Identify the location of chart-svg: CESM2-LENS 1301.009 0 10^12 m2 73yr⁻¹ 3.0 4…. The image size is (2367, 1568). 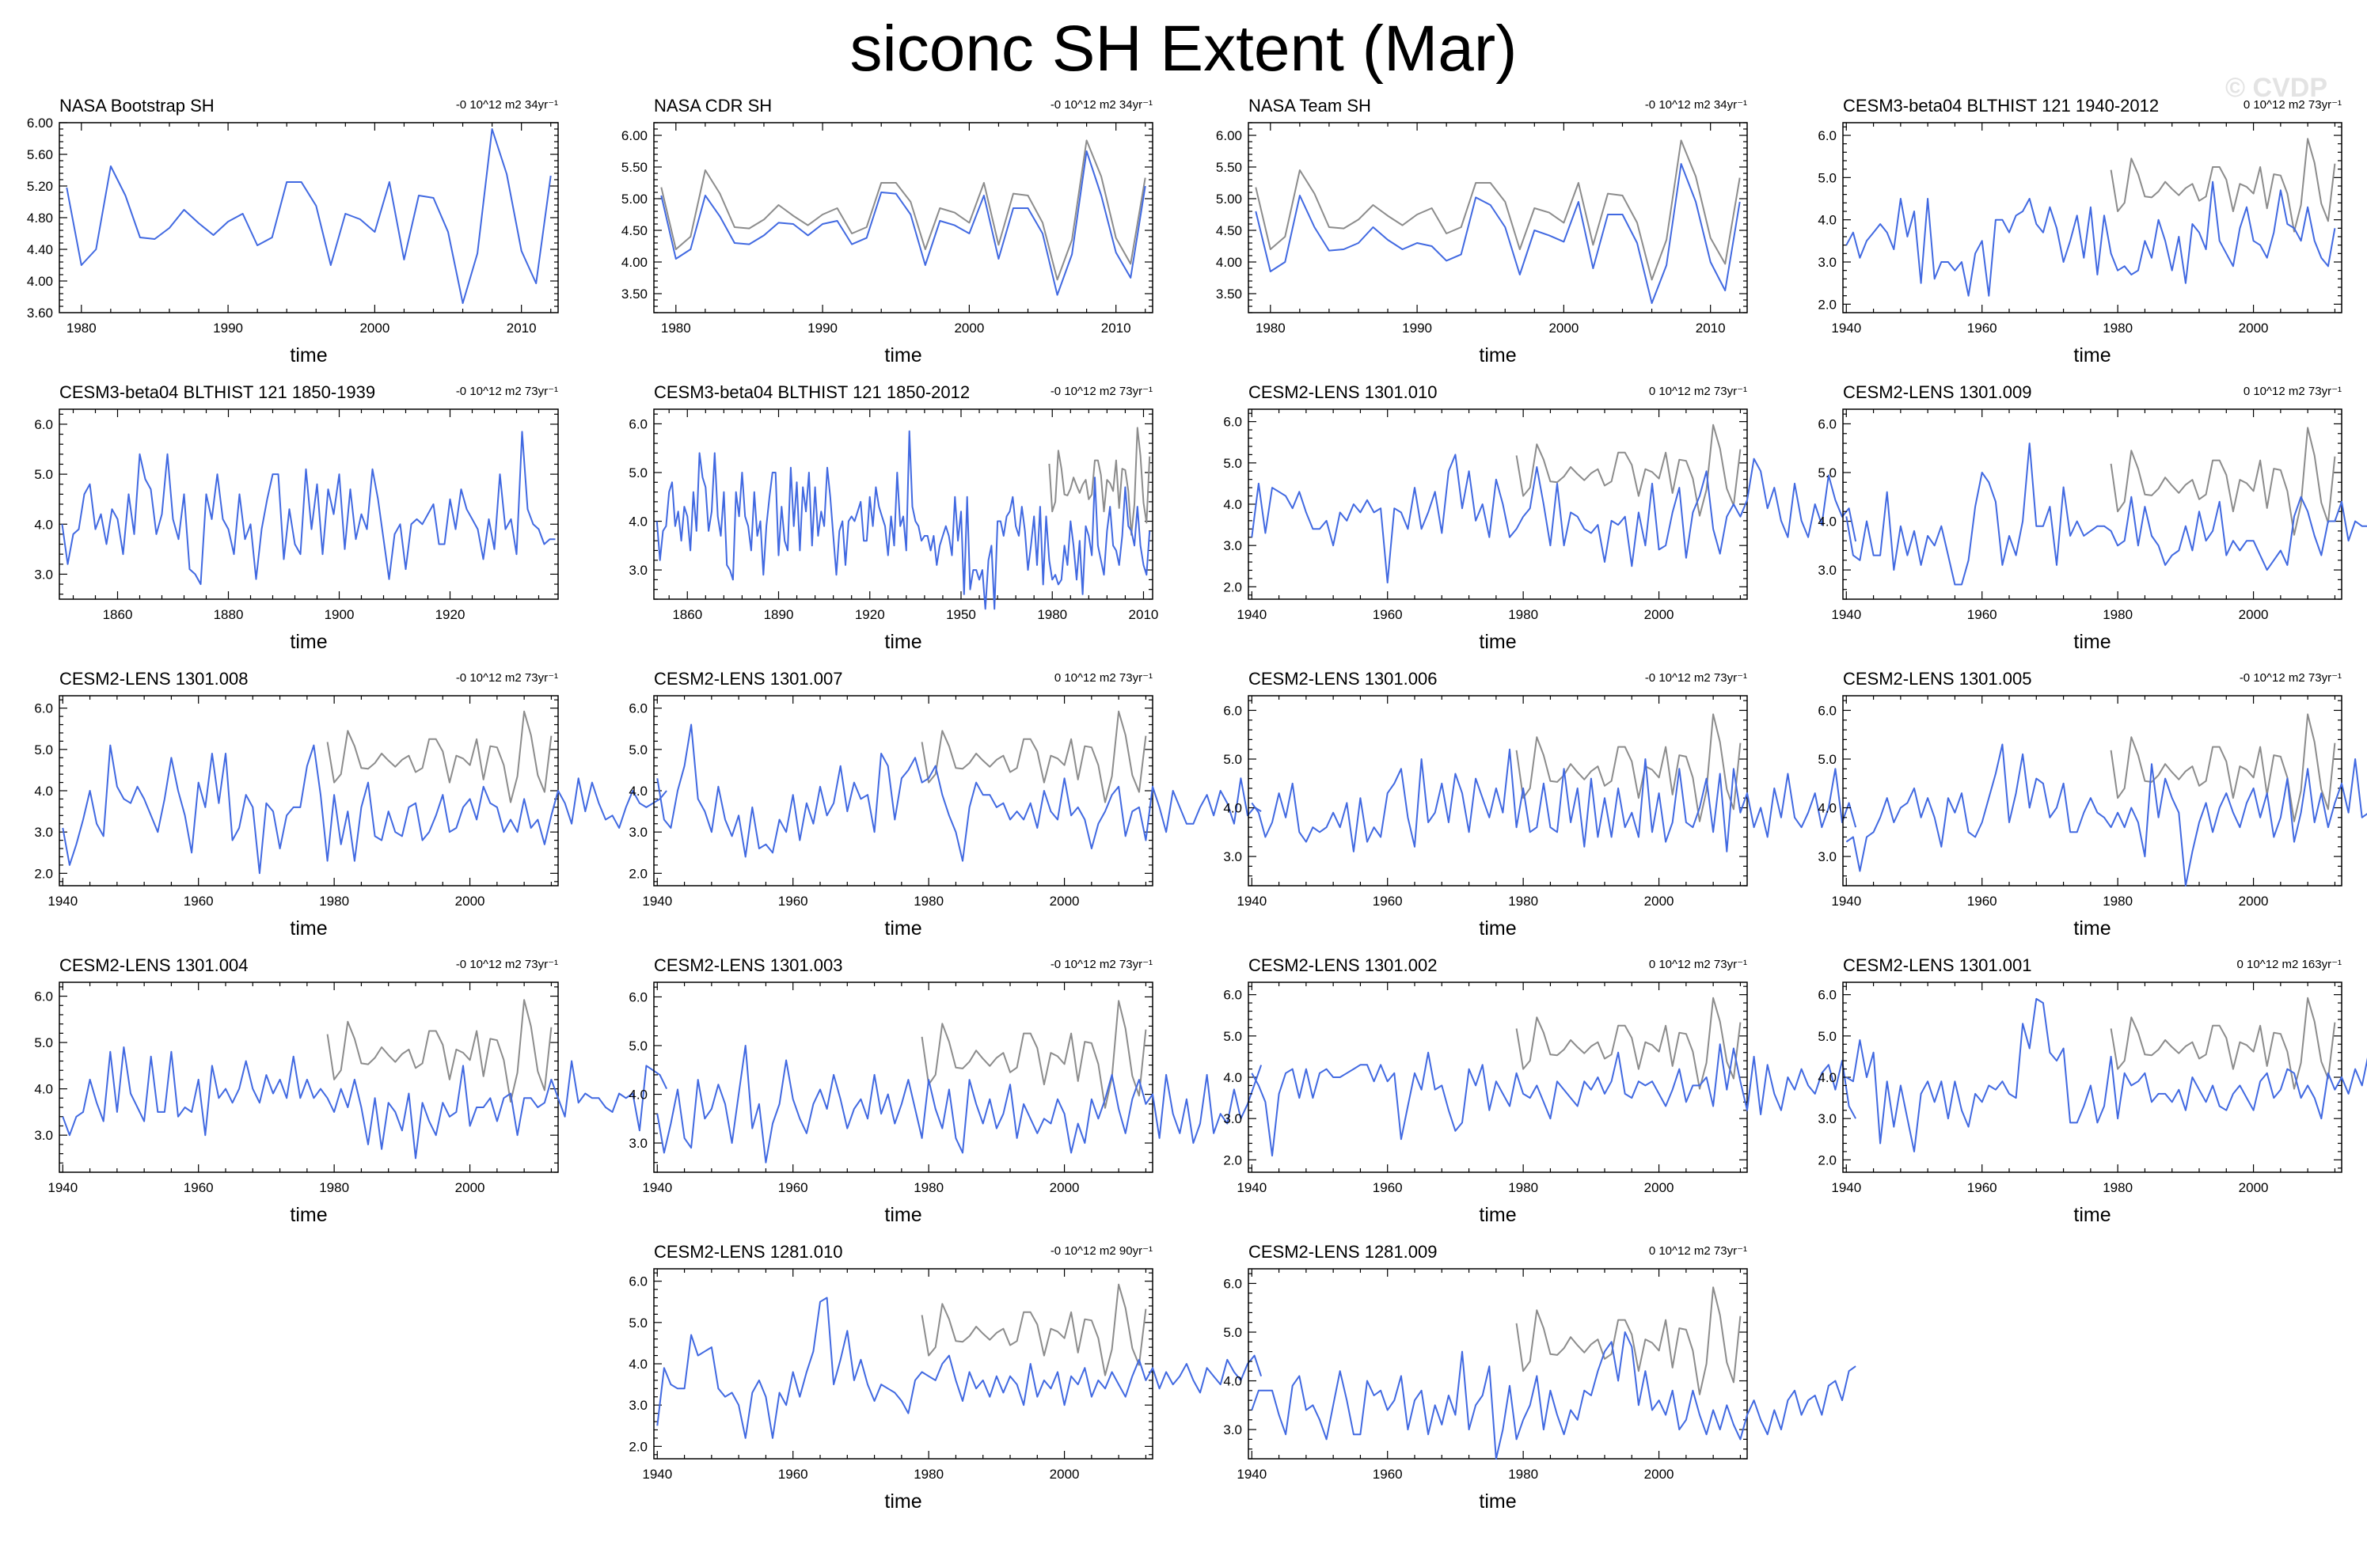
(2093, 517).